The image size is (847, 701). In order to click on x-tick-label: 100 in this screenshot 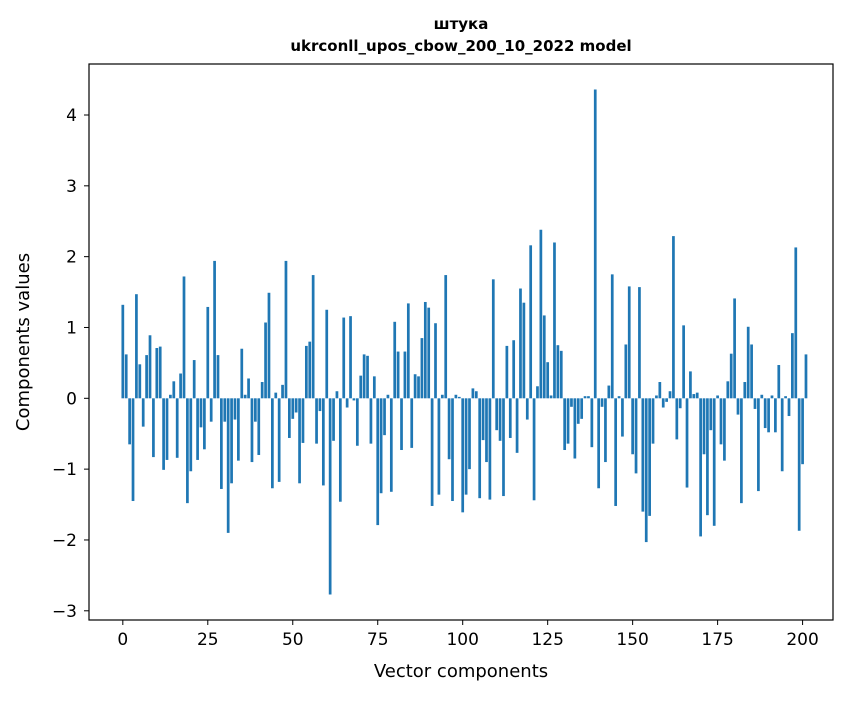, I will do `click(462, 640)`.